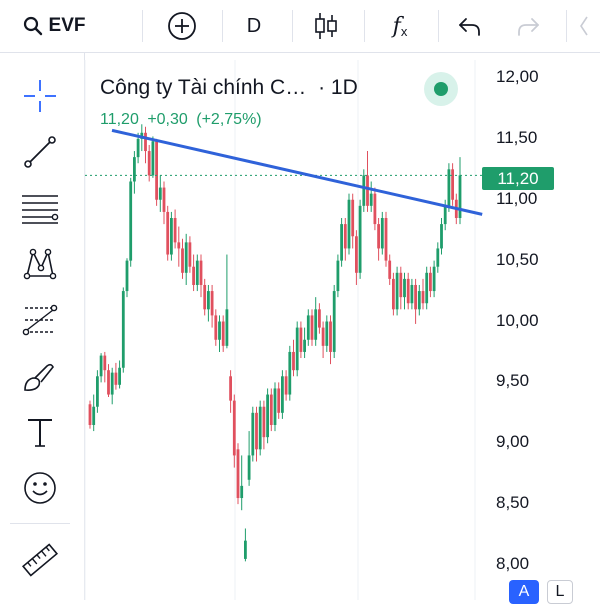 Image resolution: width=600 pixels, height=604 pixels. Describe the element at coordinates (297, 172) in the screenshot. I see `trend-line` at that location.